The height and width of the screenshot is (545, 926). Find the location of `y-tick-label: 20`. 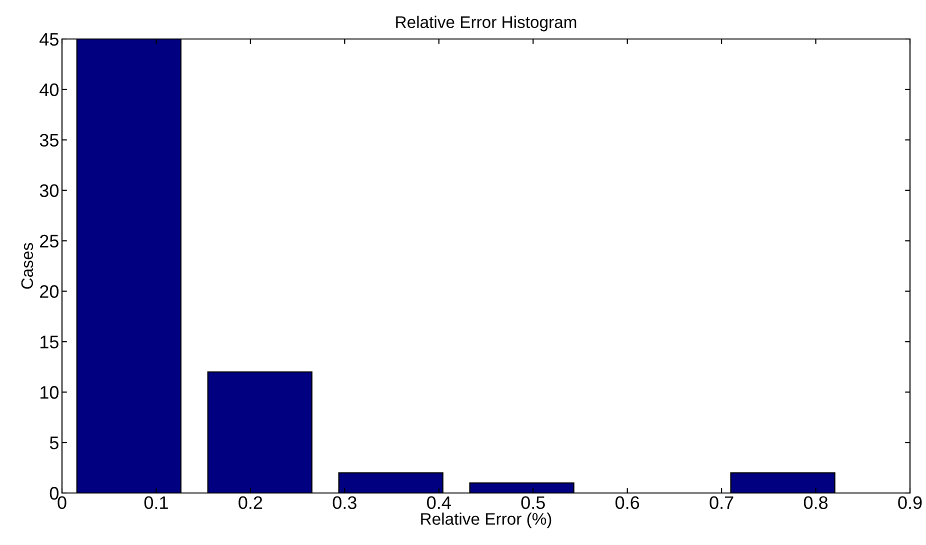

y-tick-label: 20 is located at coordinates (49, 291).